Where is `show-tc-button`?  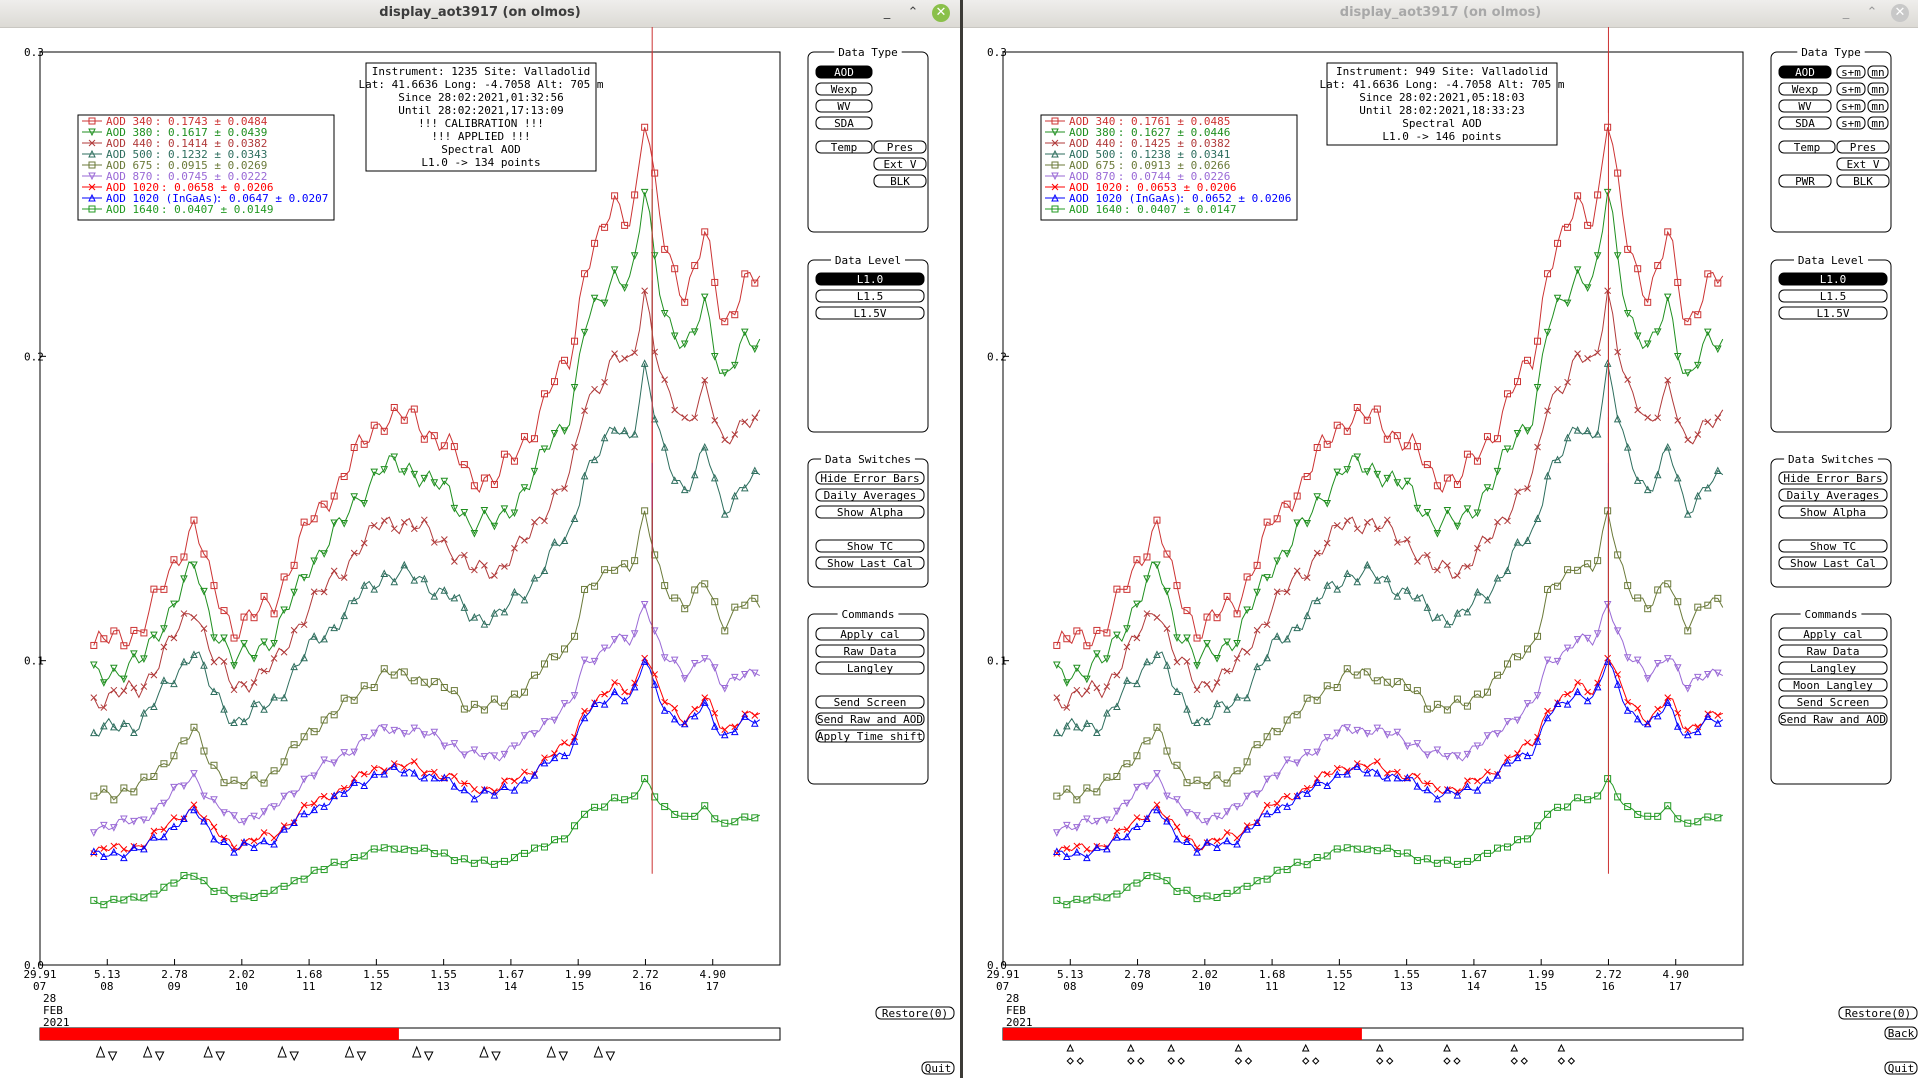
show-tc-button is located at coordinates (1833, 546).